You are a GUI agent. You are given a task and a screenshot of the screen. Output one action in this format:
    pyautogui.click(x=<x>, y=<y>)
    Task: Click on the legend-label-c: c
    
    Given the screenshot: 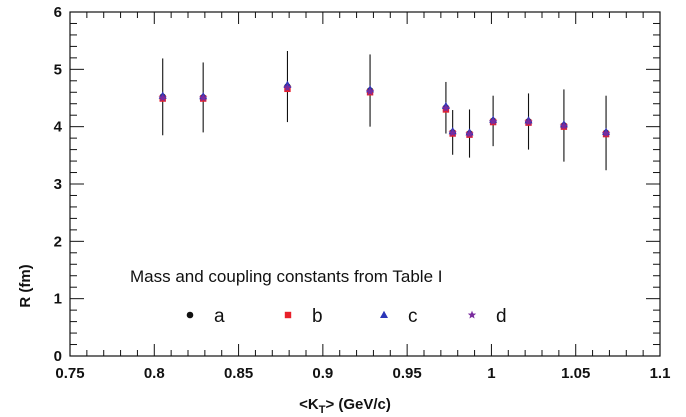 What is the action you would take?
    pyautogui.click(x=413, y=316)
    